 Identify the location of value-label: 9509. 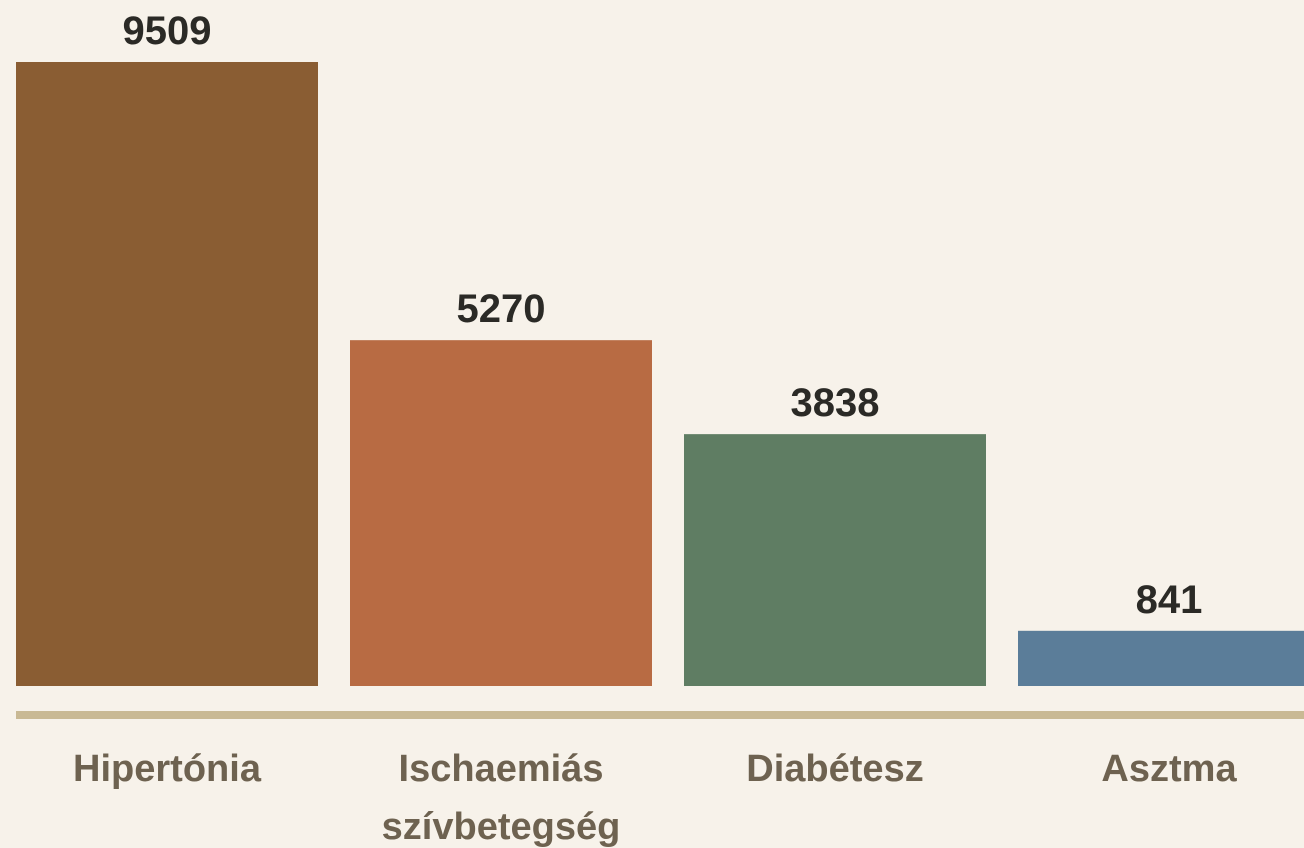
(167, 31).